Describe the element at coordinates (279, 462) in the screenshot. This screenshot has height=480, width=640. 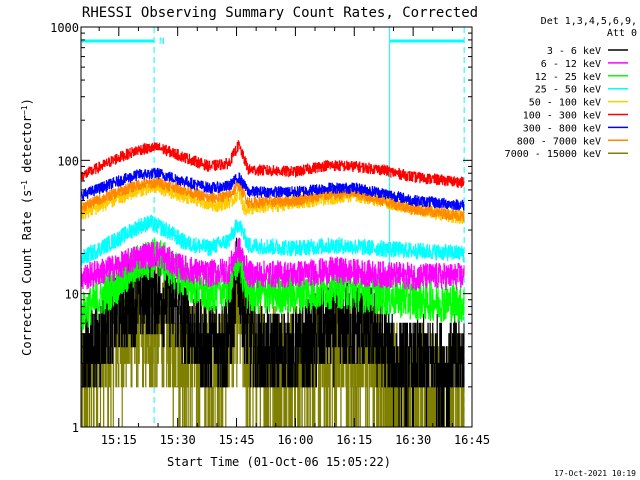
I see `x-axis-label: Start Time (01-Oct-06 15:05:22)` at that location.